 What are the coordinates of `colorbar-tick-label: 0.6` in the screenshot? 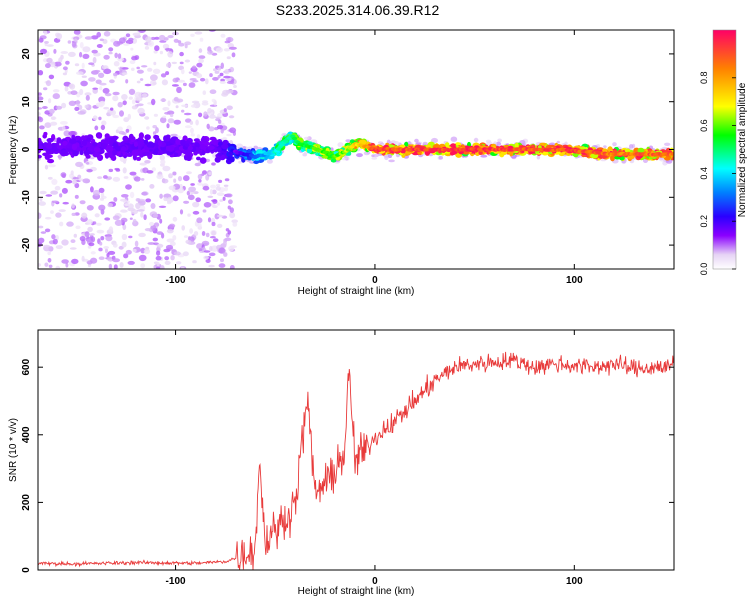 It's located at (704, 125).